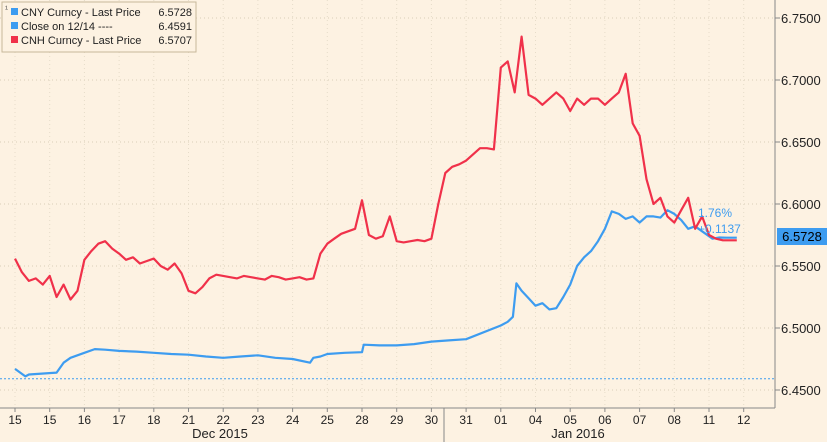  What do you see at coordinates (397, 420) in the screenshot?
I see `x-tick-label: 29` at bounding box center [397, 420].